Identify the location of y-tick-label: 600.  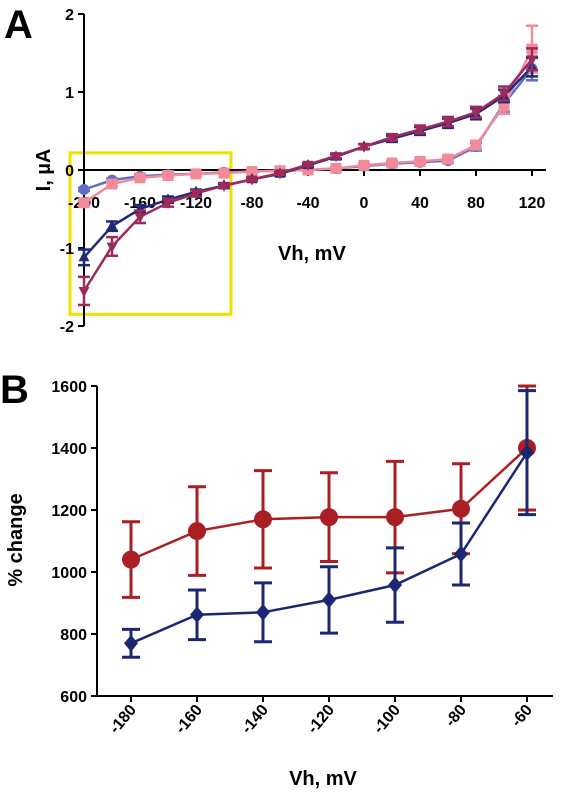
(73, 697).